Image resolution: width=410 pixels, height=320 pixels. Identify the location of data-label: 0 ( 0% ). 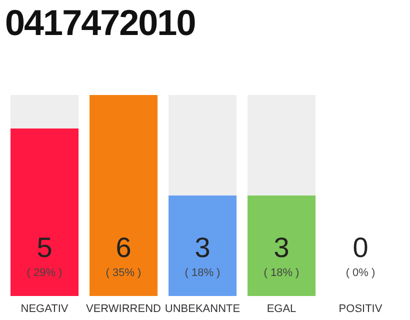
(361, 255).